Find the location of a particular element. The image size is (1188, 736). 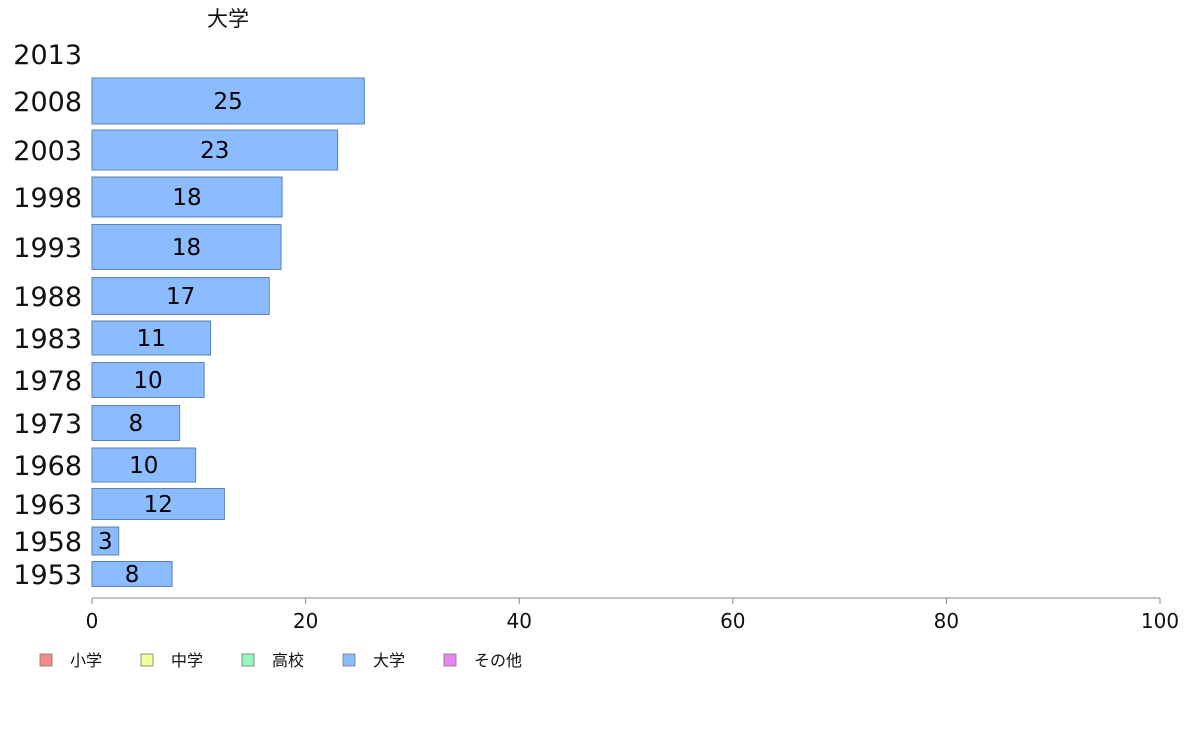

bar-value-label: 12 is located at coordinates (158, 505).